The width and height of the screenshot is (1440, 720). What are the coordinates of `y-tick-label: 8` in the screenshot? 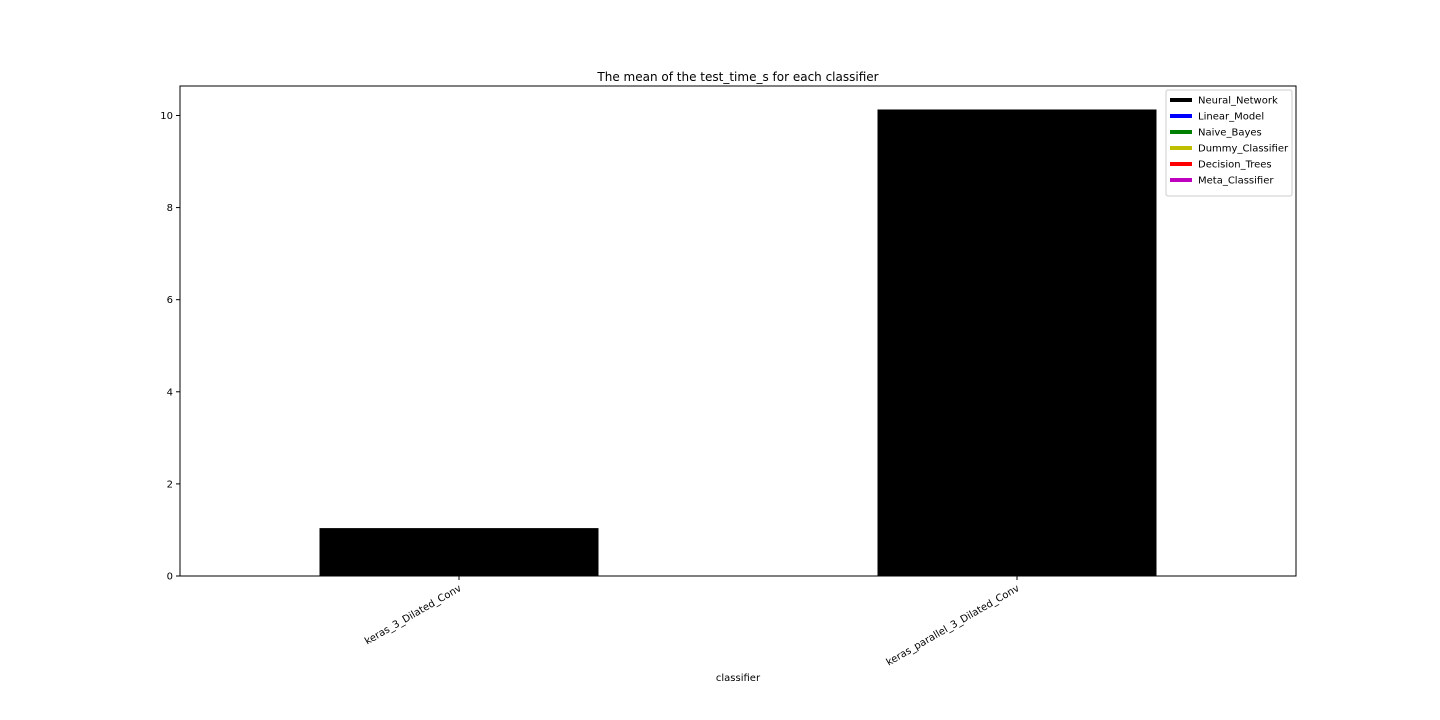 It's located at (170, 208).